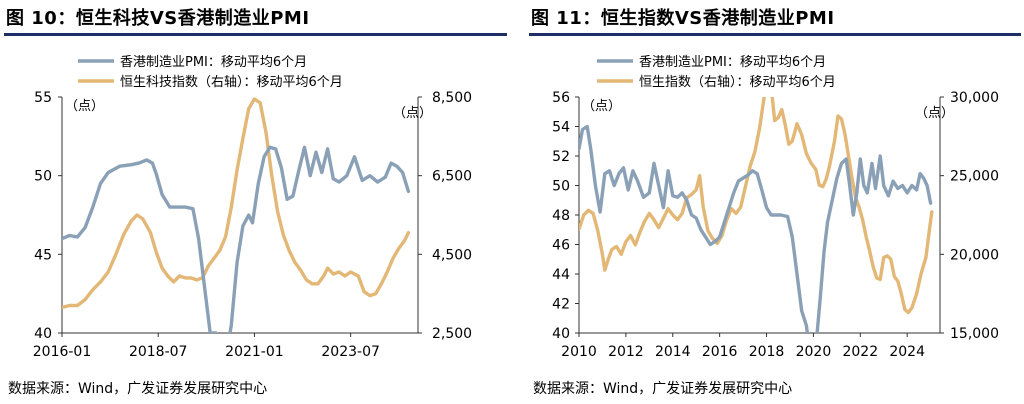 This screenshot has width=1024, height=404. What do you see at coordinates (720, 352) in the screenshot?
I see `x-tick-label: 2016` at bounding box center [720, 352].